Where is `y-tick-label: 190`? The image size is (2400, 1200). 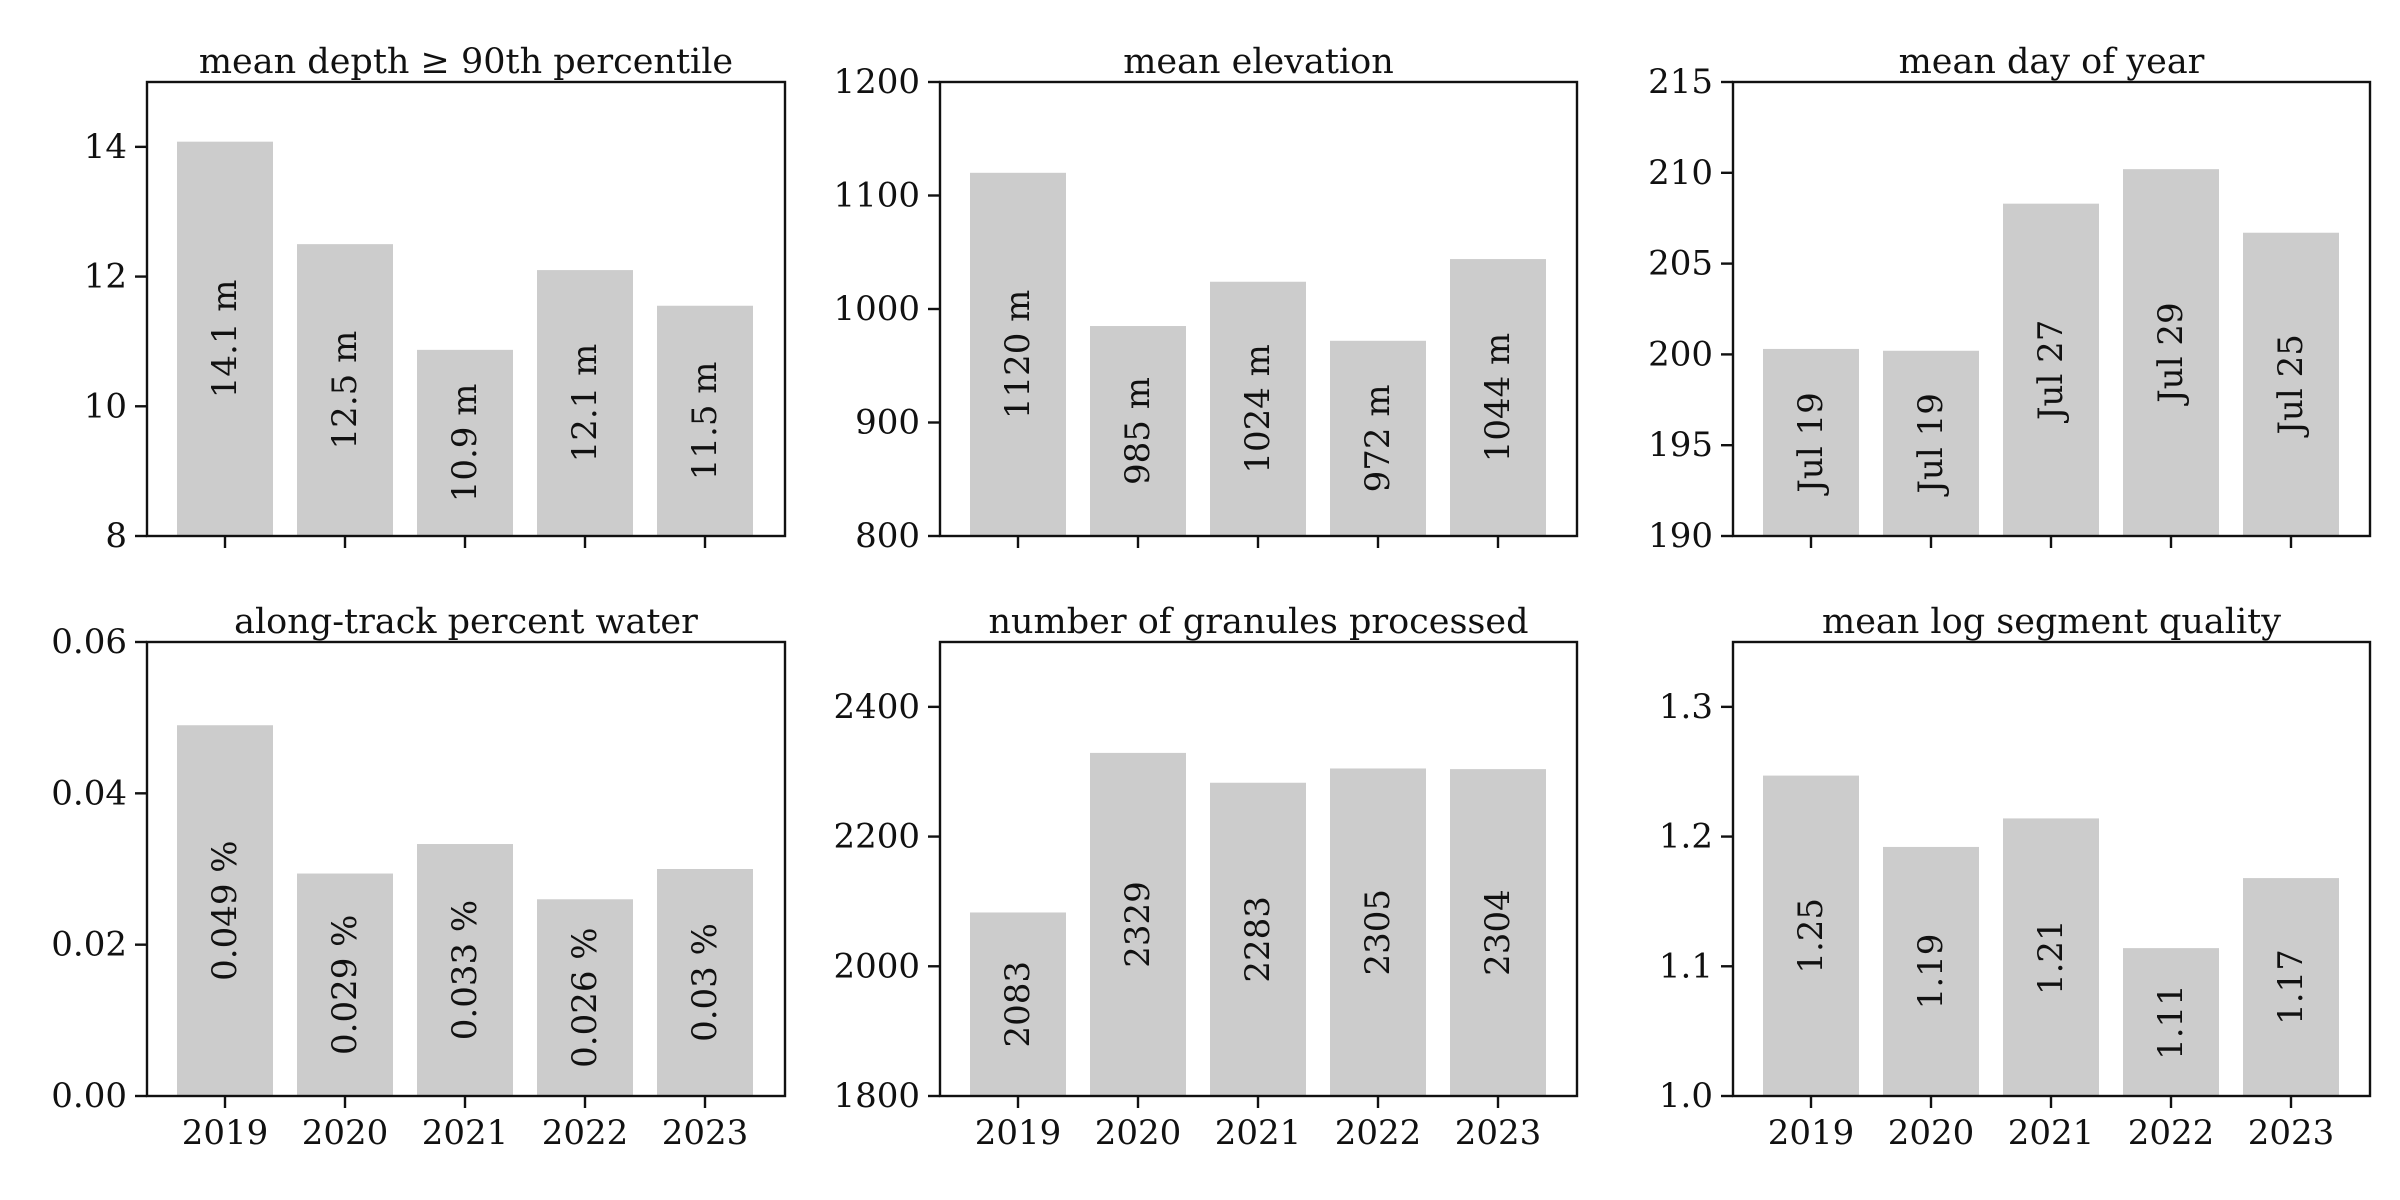 y-tick-label: 190 is located at coordinates (1680, 536).